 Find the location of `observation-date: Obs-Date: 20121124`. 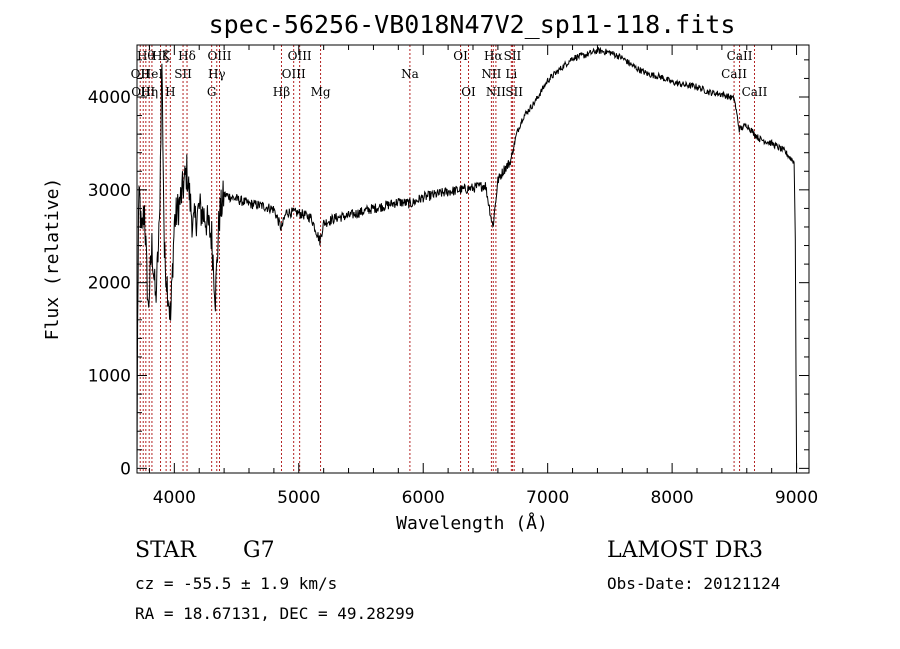

observation-date: Obs-Date: 20121124 is located at coordinates (694, 583).